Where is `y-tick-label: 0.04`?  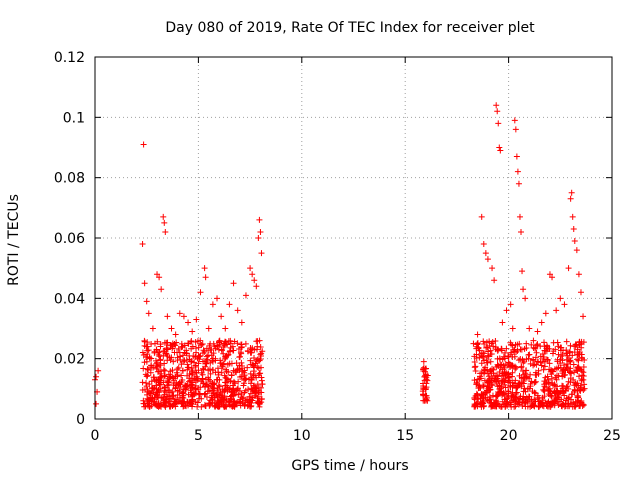
y-tick-label: 0.04 is located at coordinates (69, 299).